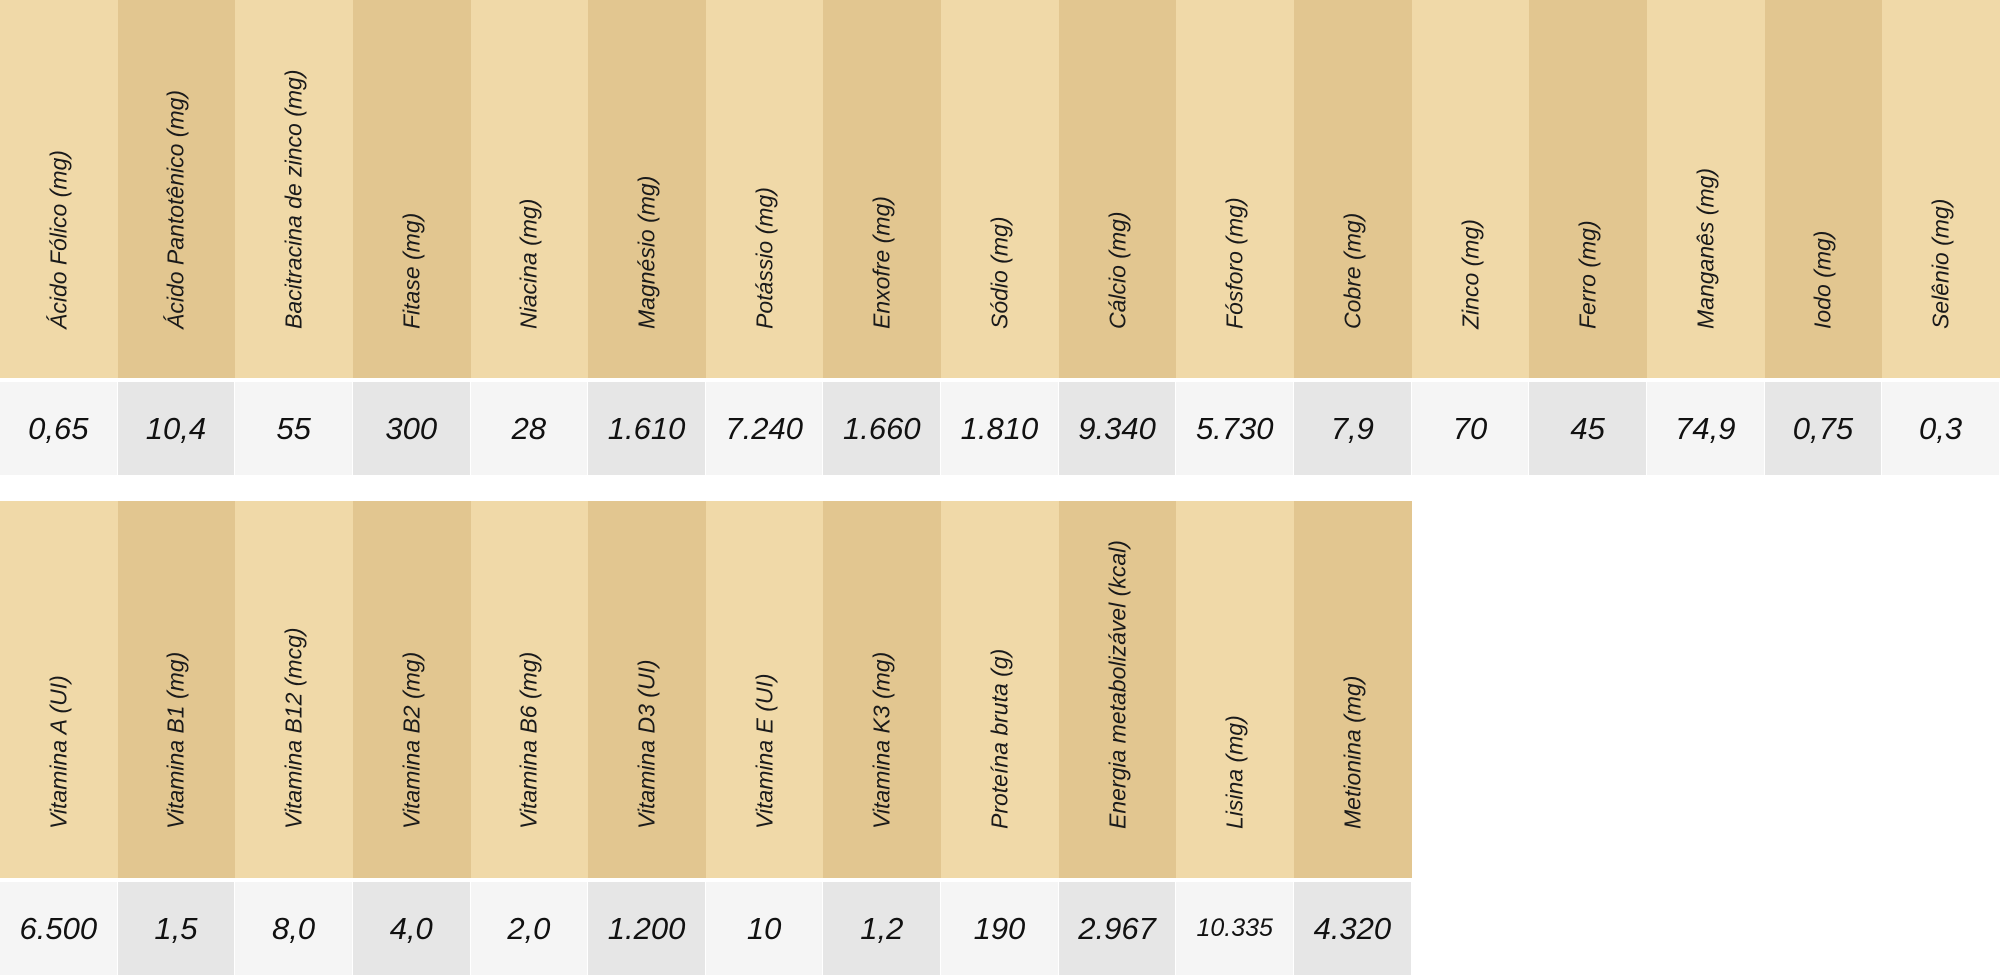 The image size is (2000, 976). What do you see at coordinates (764, 928) in the screenshot?
I see `value-cell: 10` at bounding box center [764, 928].